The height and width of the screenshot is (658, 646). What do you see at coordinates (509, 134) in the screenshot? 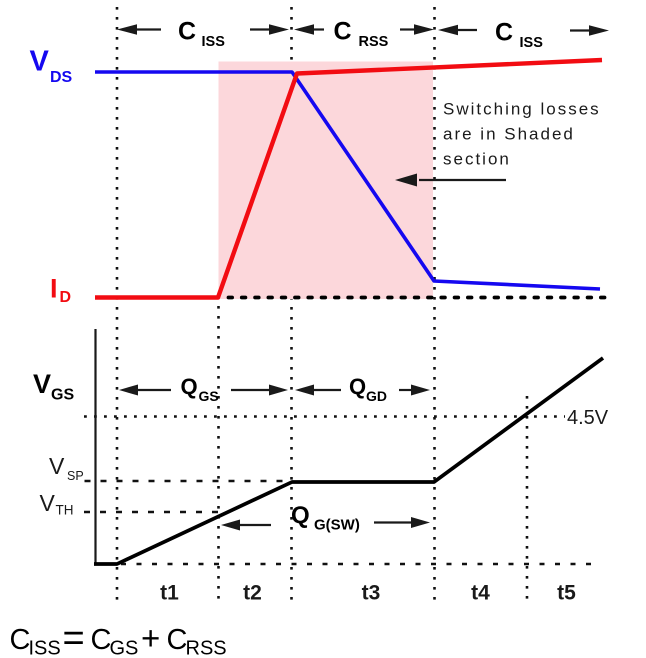
I see `svg-text: are in Shaded` at bounding box center [509, 134].